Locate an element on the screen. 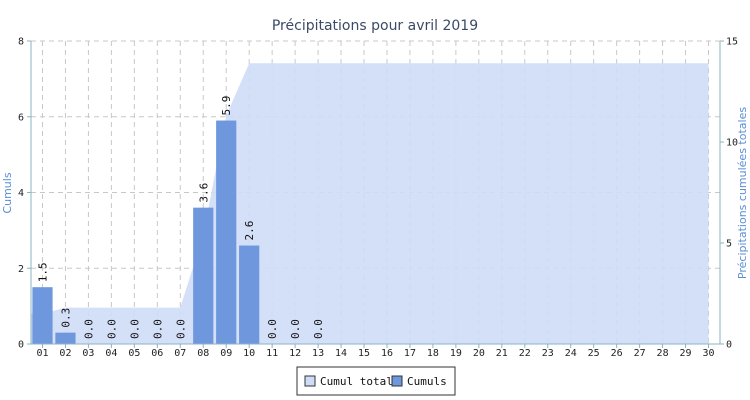 The width and height of the screenshot is (750, 400). x-tick-label: 18 is located at coordinates (433, 353).